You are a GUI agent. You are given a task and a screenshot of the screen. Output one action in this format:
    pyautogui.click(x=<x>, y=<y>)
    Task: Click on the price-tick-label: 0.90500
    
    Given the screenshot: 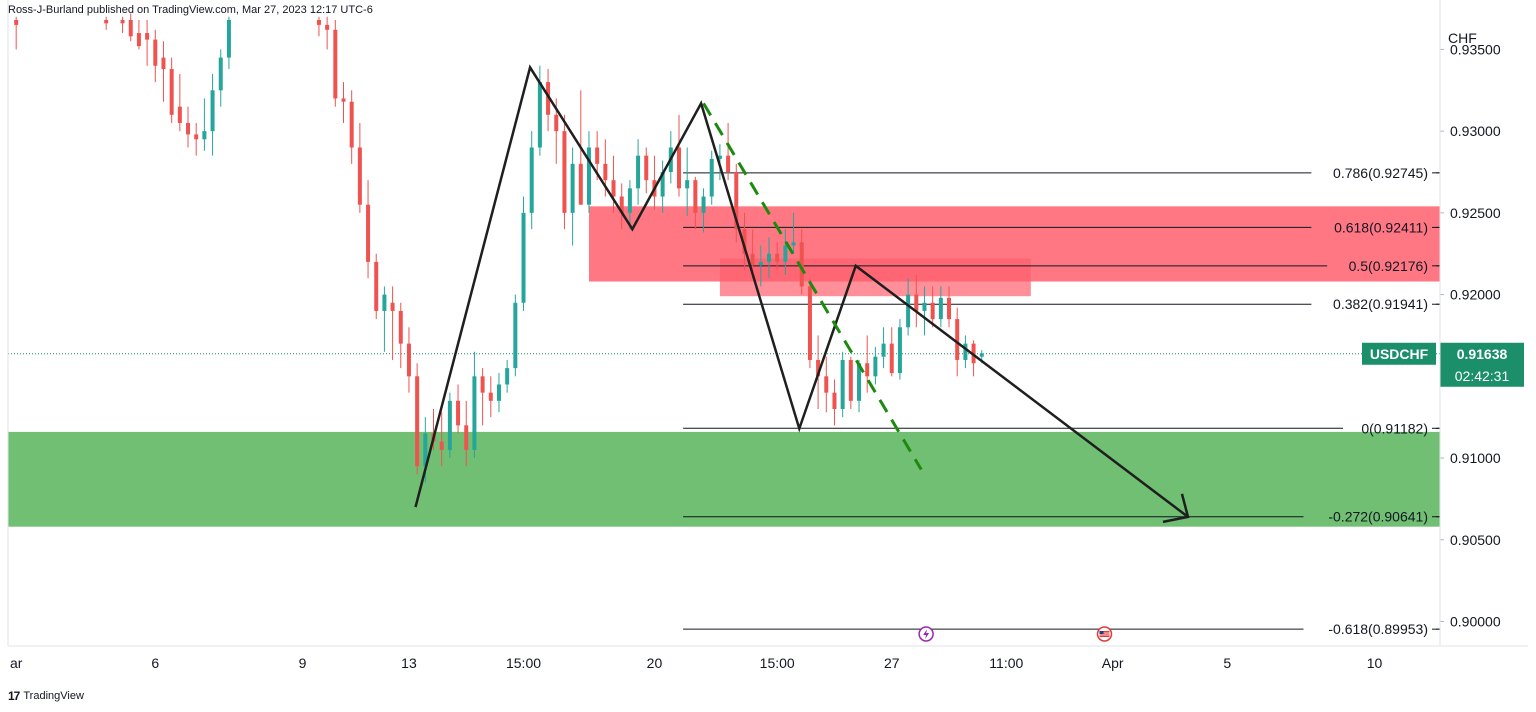 What is the action you would take?
    pyautogui.click(x=1475, y=540)
    